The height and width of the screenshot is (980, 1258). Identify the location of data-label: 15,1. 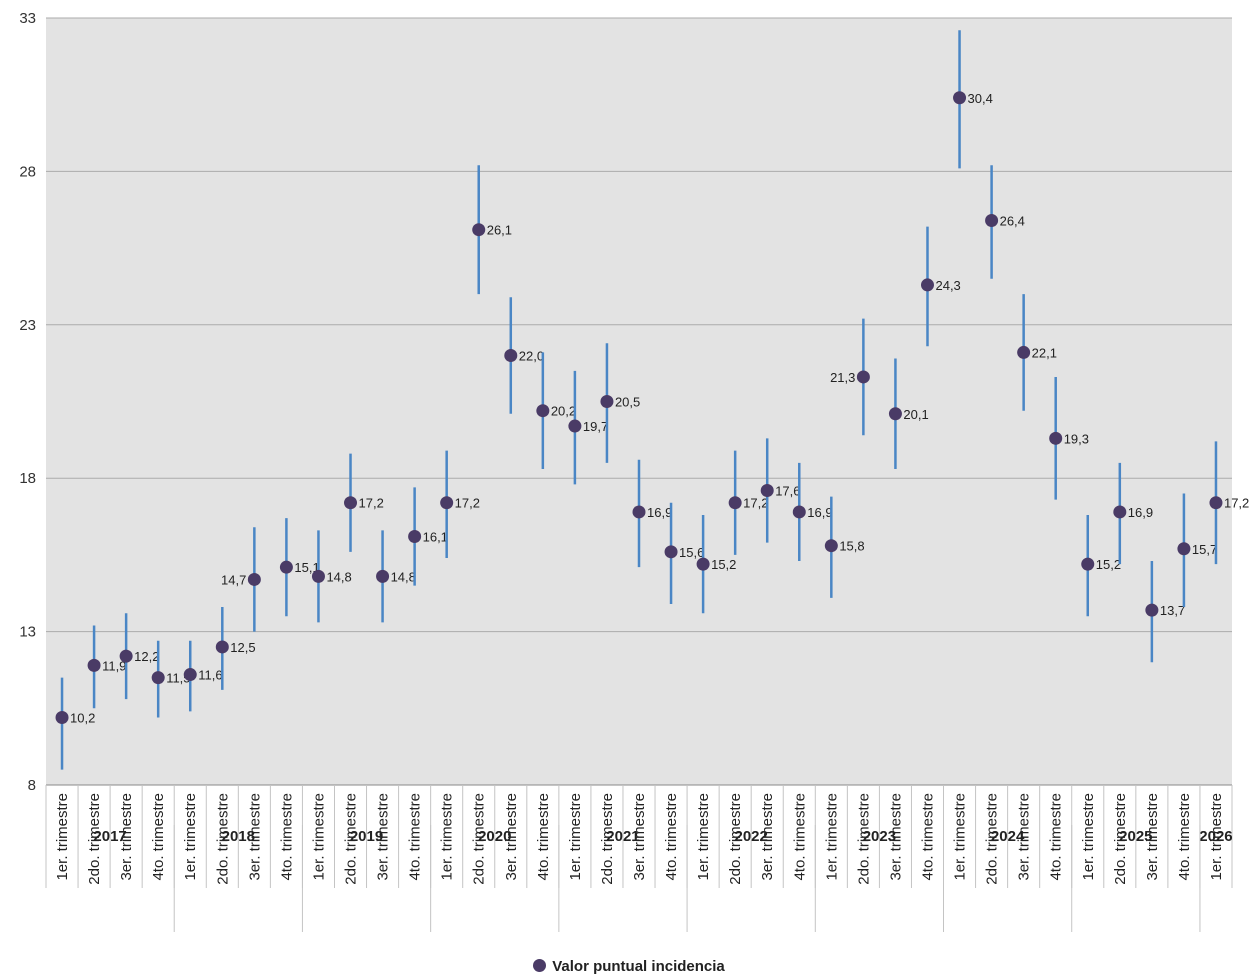
(306, 567).